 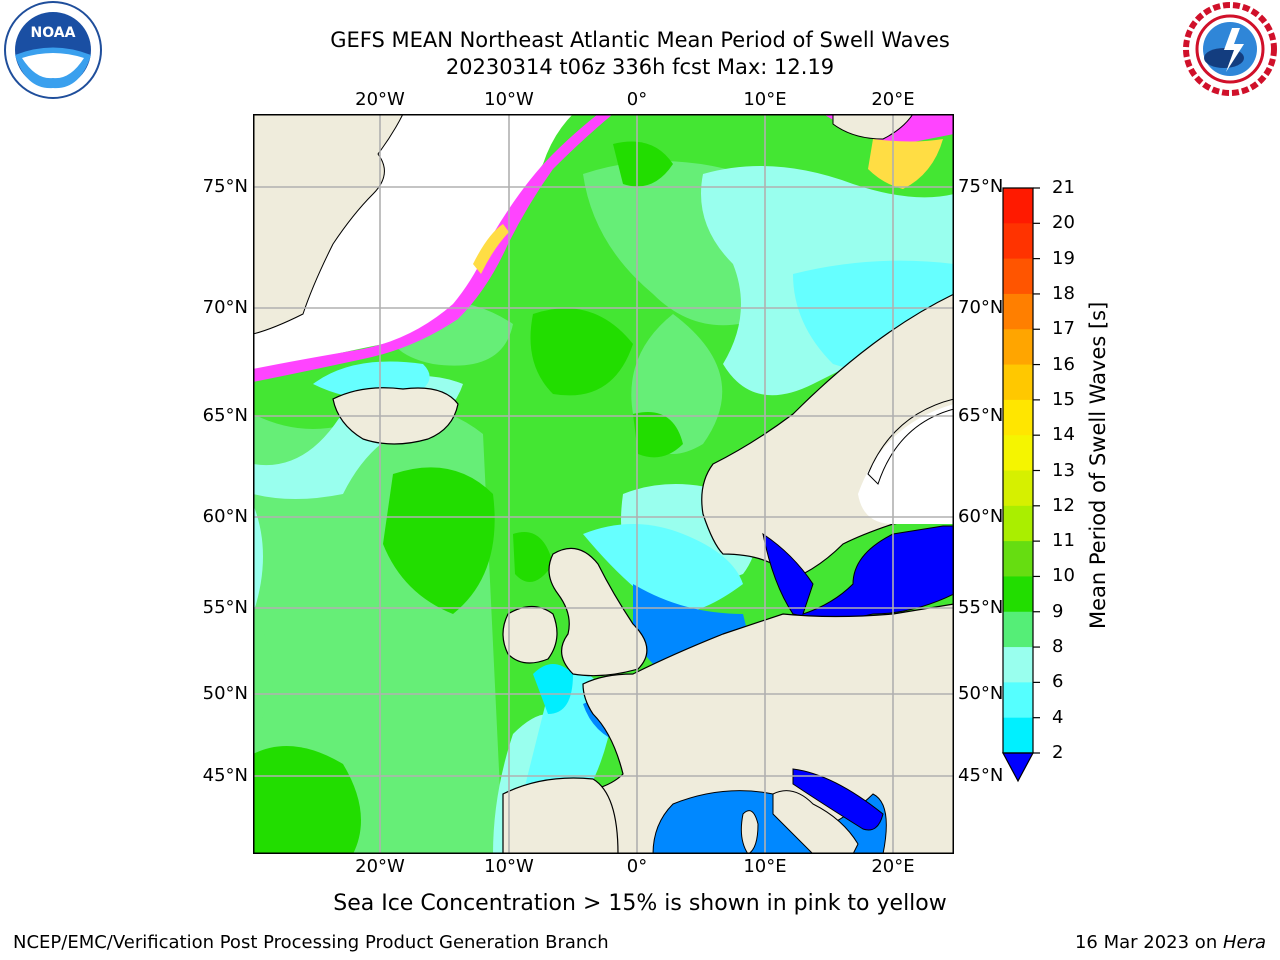 What do you see at coordinates (1063, 470) in the screenshot?
I see `colorbar-tick-label: 13` at bounding box center [1063, 470].